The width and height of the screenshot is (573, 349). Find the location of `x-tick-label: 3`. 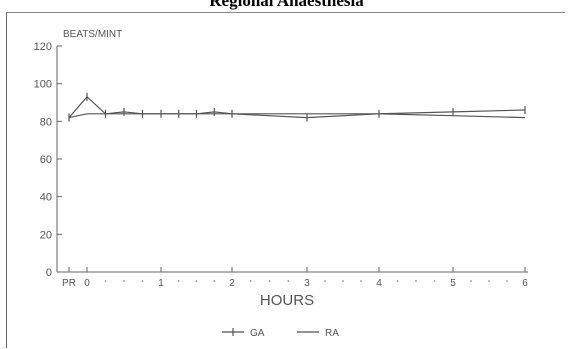

x-tick-label: 3 is located at coordinates (307, 283).